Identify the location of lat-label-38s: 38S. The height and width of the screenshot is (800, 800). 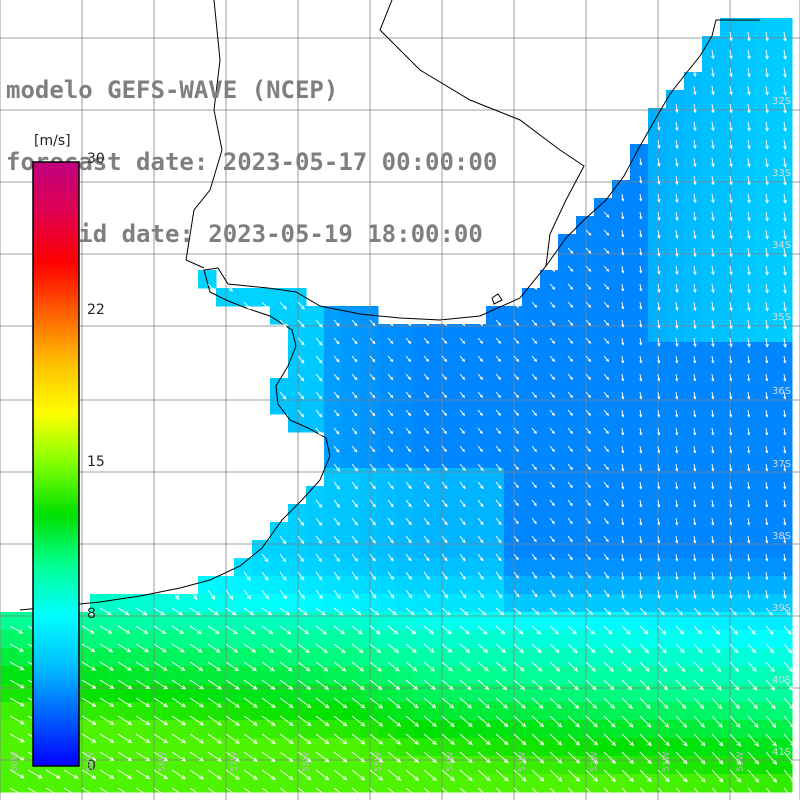
(782, 536).